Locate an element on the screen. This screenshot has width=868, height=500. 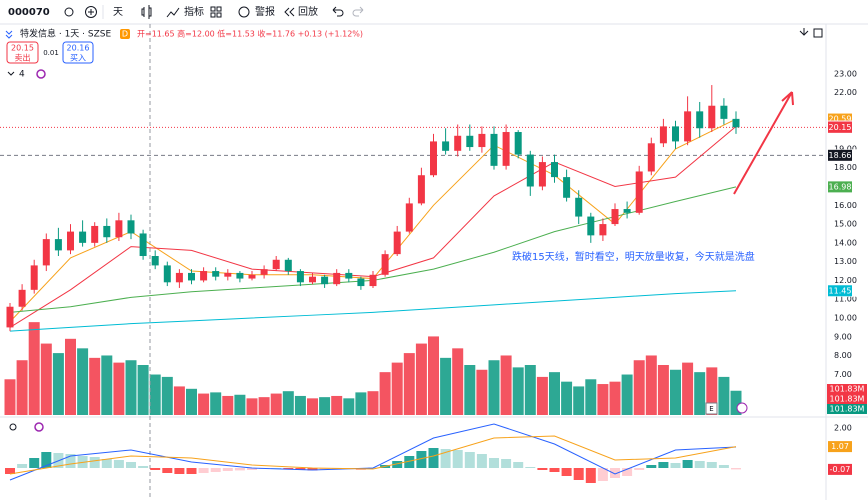
line is located at coordinates (373, 455).